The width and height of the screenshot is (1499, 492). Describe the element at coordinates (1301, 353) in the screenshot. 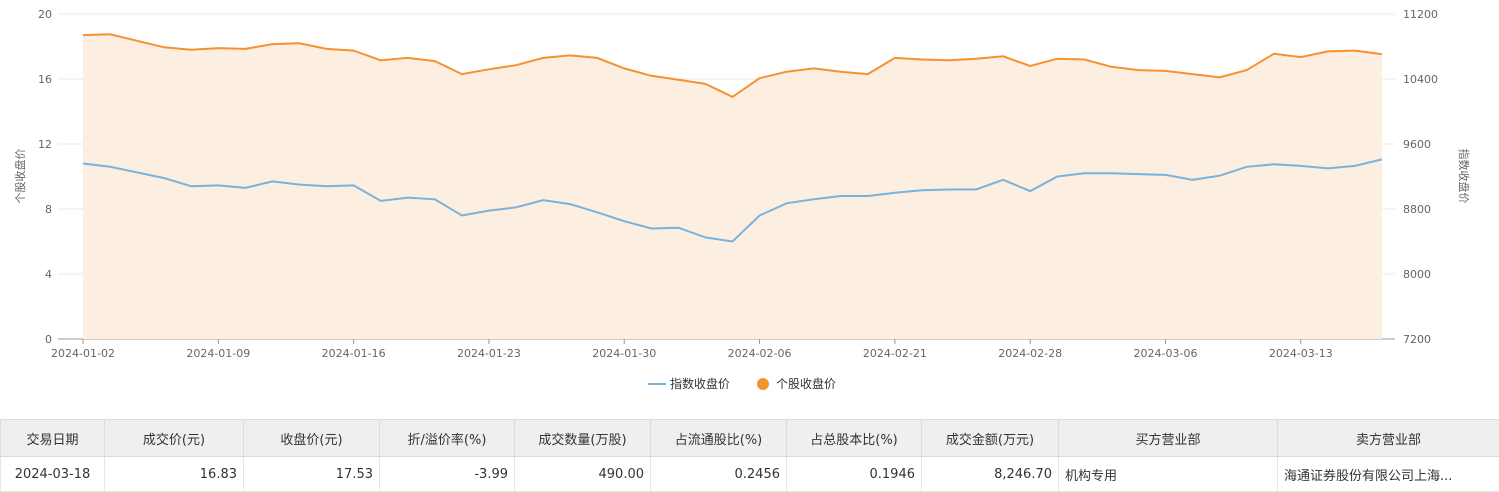

I see `x-tick-label: 2024-03-13` at that location.